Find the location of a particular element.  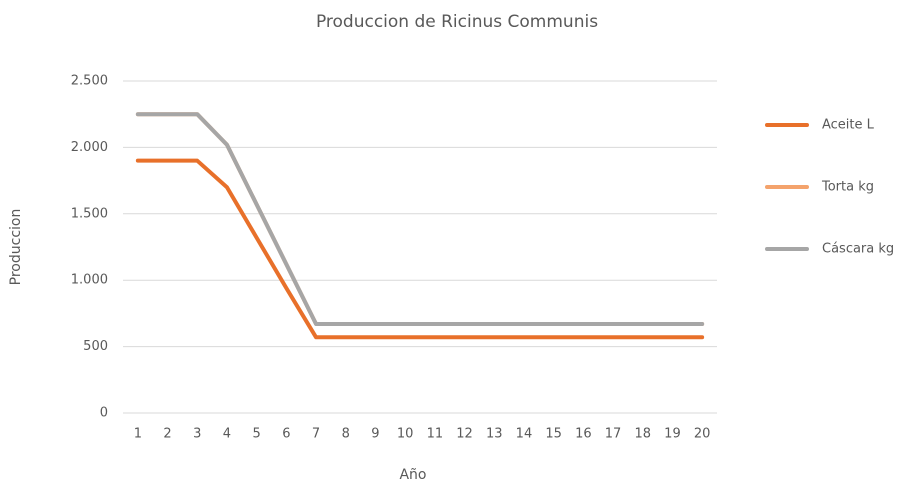

y-tick-label: 0 is located at coordinates (104, 413).